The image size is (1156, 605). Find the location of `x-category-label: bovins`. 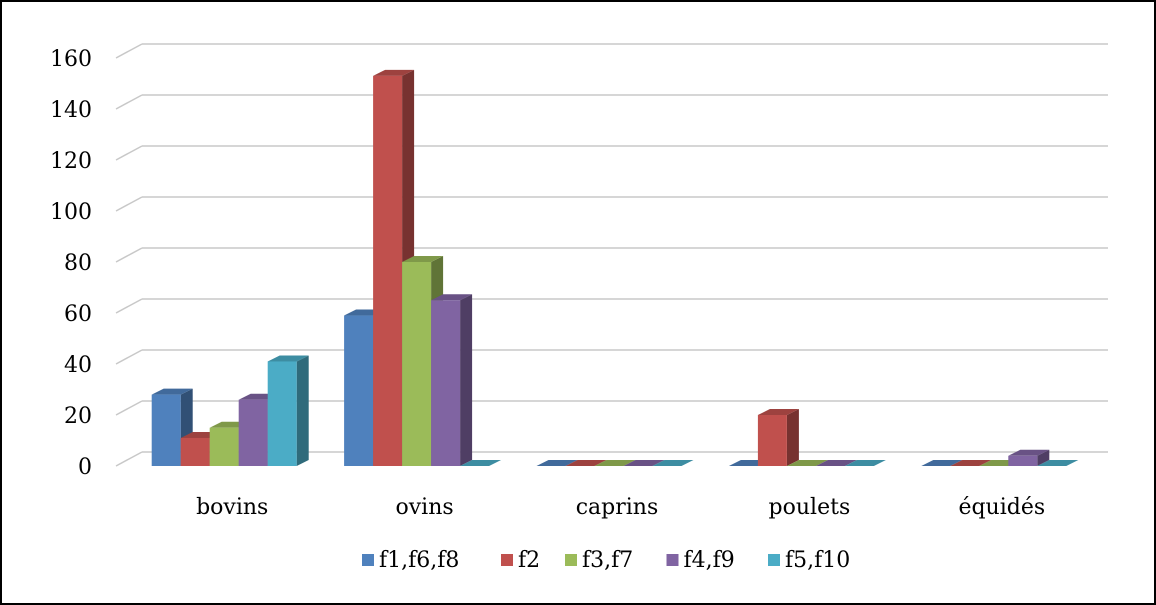

x-category-label: bovins is located at coordinates (232, 507).